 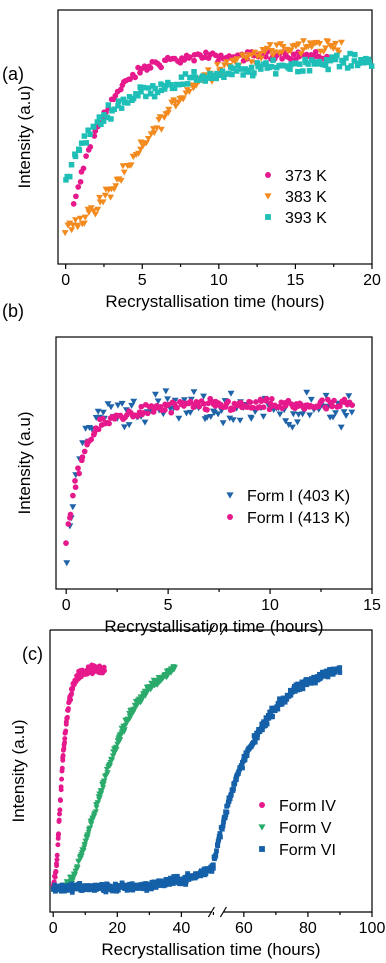 I want to click on x-axis-label: Recrystallisation time (hours), so click(x=210, y=949).